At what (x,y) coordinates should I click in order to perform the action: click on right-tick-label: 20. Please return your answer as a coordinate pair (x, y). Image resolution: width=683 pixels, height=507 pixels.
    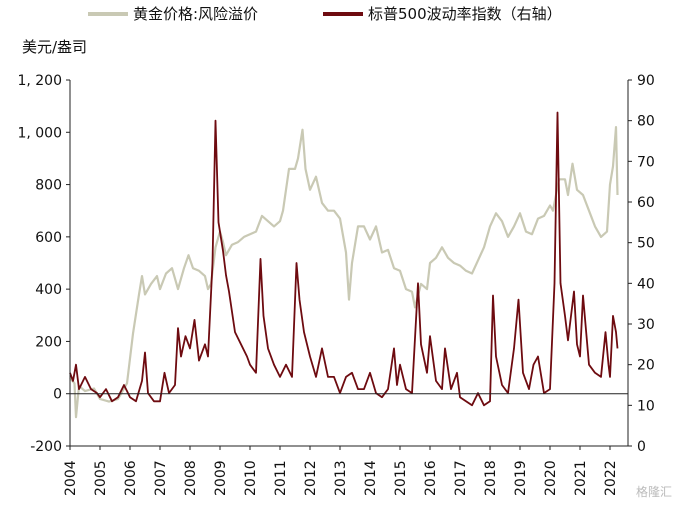
    Looking at the image, I should click on (646, 366).